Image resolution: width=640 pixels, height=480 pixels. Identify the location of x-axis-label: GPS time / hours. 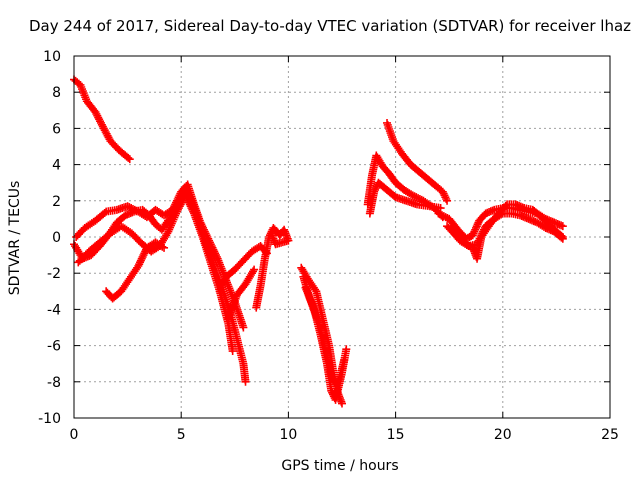
(339, 466).